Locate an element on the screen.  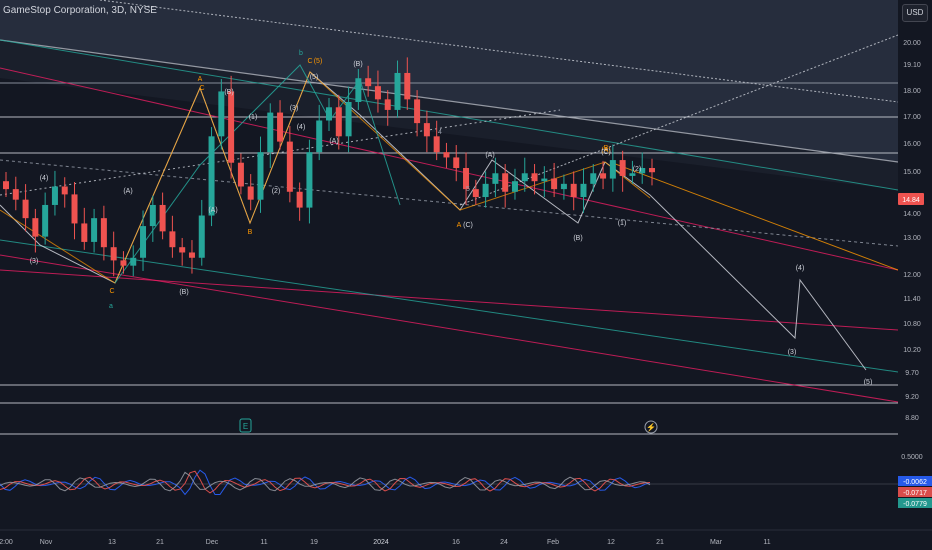
oscillator-line is located at coordinates (325, 481).